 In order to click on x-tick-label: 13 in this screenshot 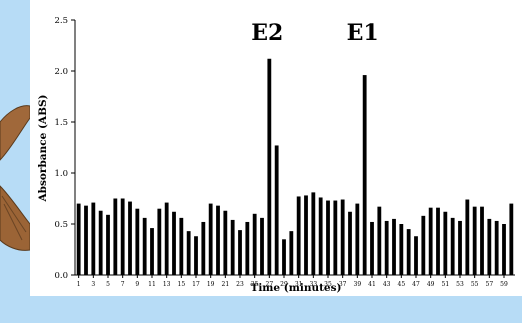, I will do `click(167, 284)`.